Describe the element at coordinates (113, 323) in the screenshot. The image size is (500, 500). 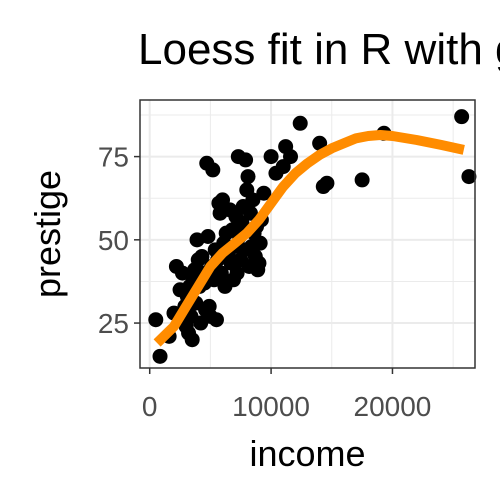
I see `y-tick-label: 25` at that location.